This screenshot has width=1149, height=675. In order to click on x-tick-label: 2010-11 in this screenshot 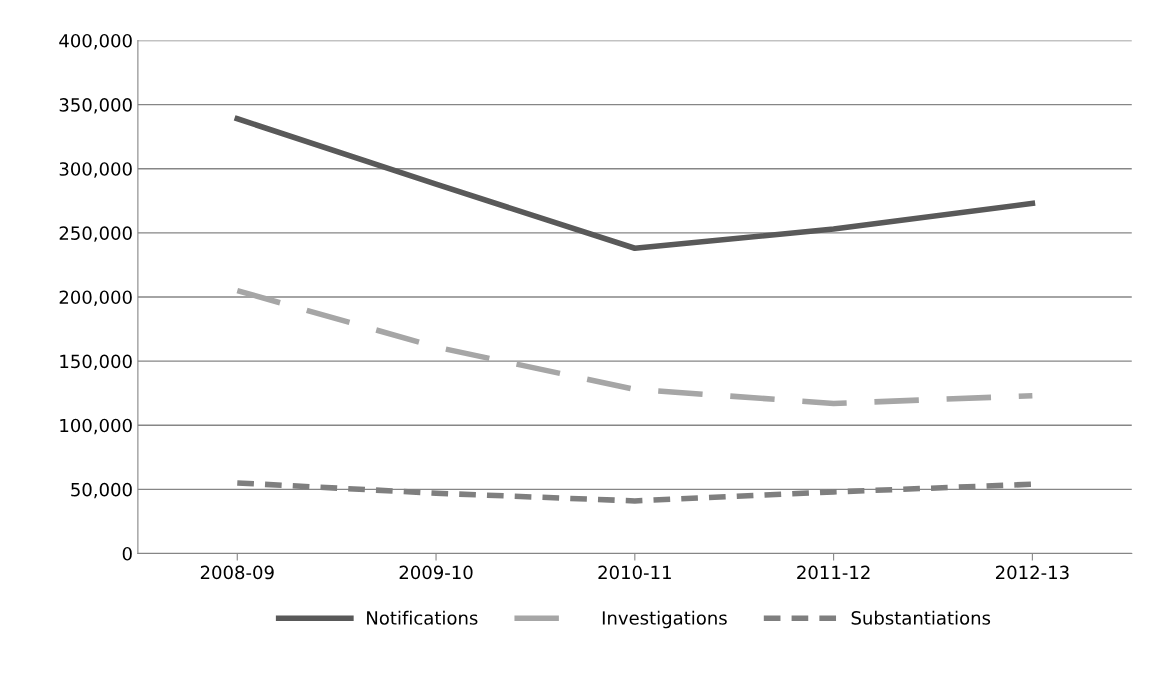, I will do `click(634, 572)`.